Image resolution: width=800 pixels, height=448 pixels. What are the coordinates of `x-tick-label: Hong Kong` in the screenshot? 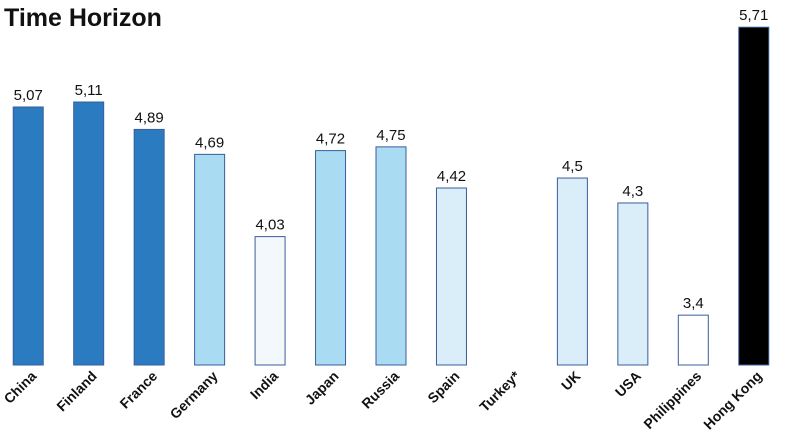 It's located at (732, 400).